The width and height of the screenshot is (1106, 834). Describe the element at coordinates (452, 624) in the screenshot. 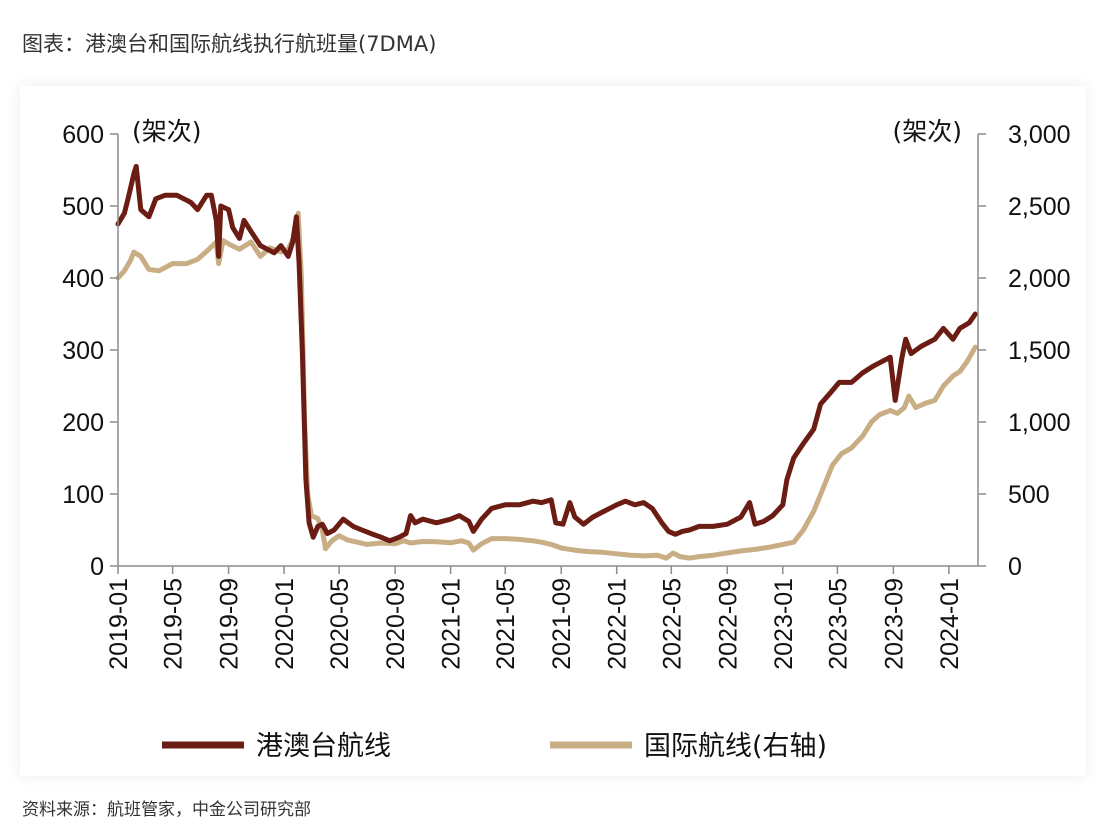

I see `x-tick-label: 2021-01` at that location.